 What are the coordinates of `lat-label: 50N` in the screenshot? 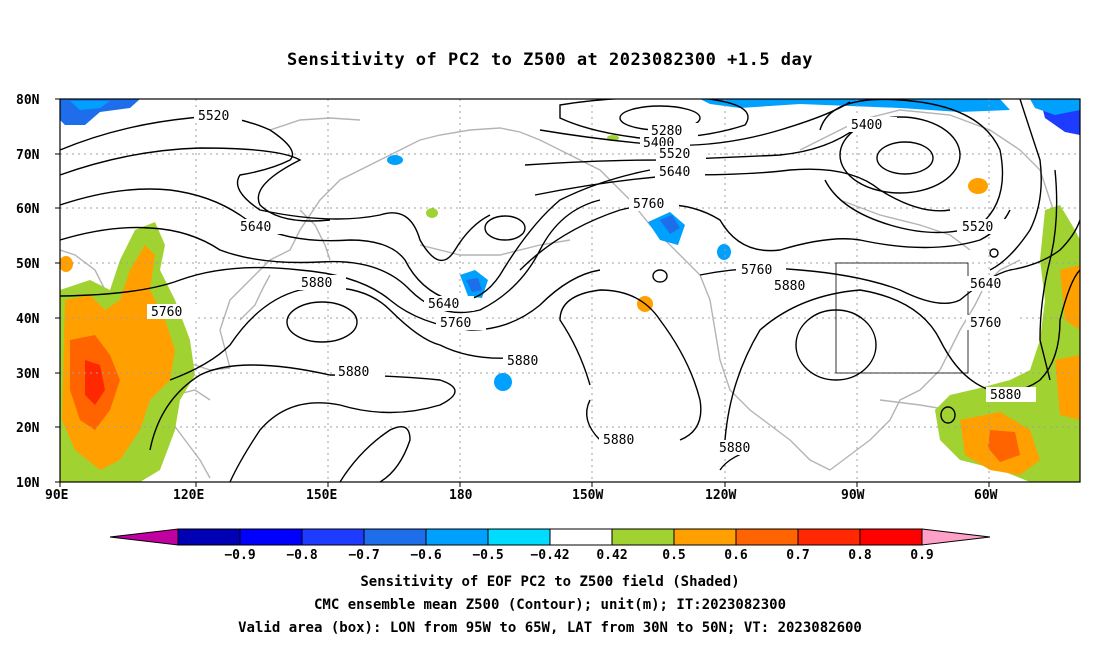 It's located at (28, 264).